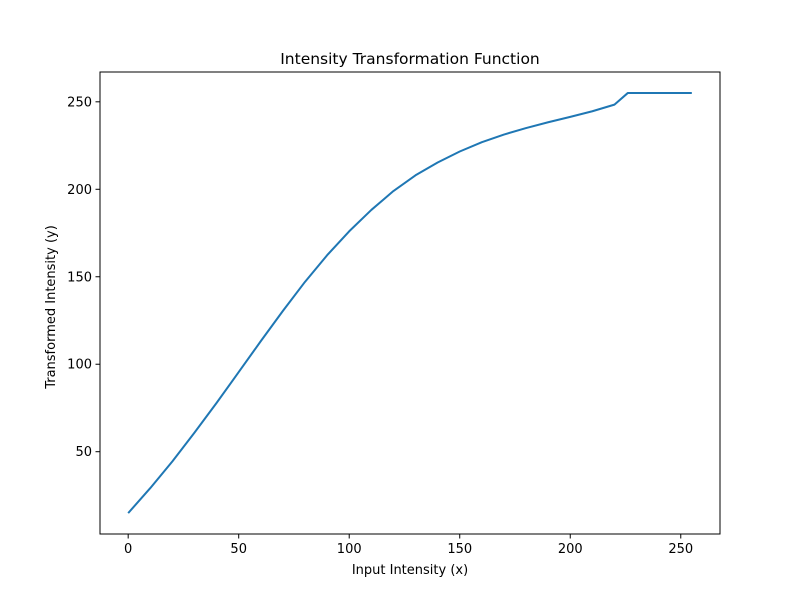 This screenshot has height=605, width=800. I want to click on x-tick-label: 200, so click(570, 549).